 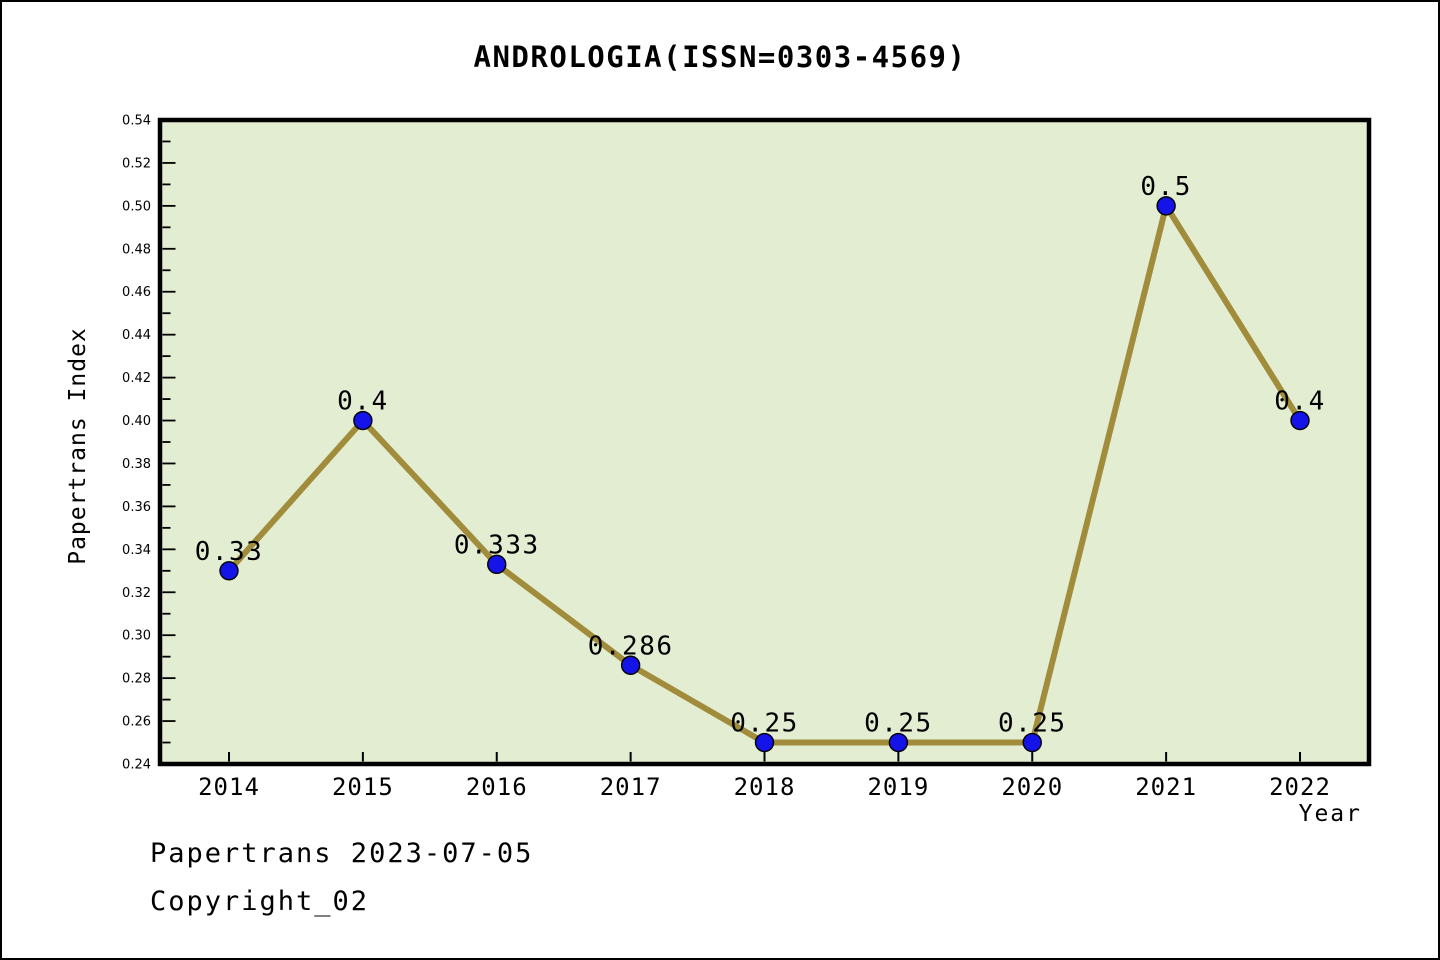 What do you see at coordinates (631, 787) in the screenshot?
I see `x-tick-label: 2017` at bounding box center [631, 787].